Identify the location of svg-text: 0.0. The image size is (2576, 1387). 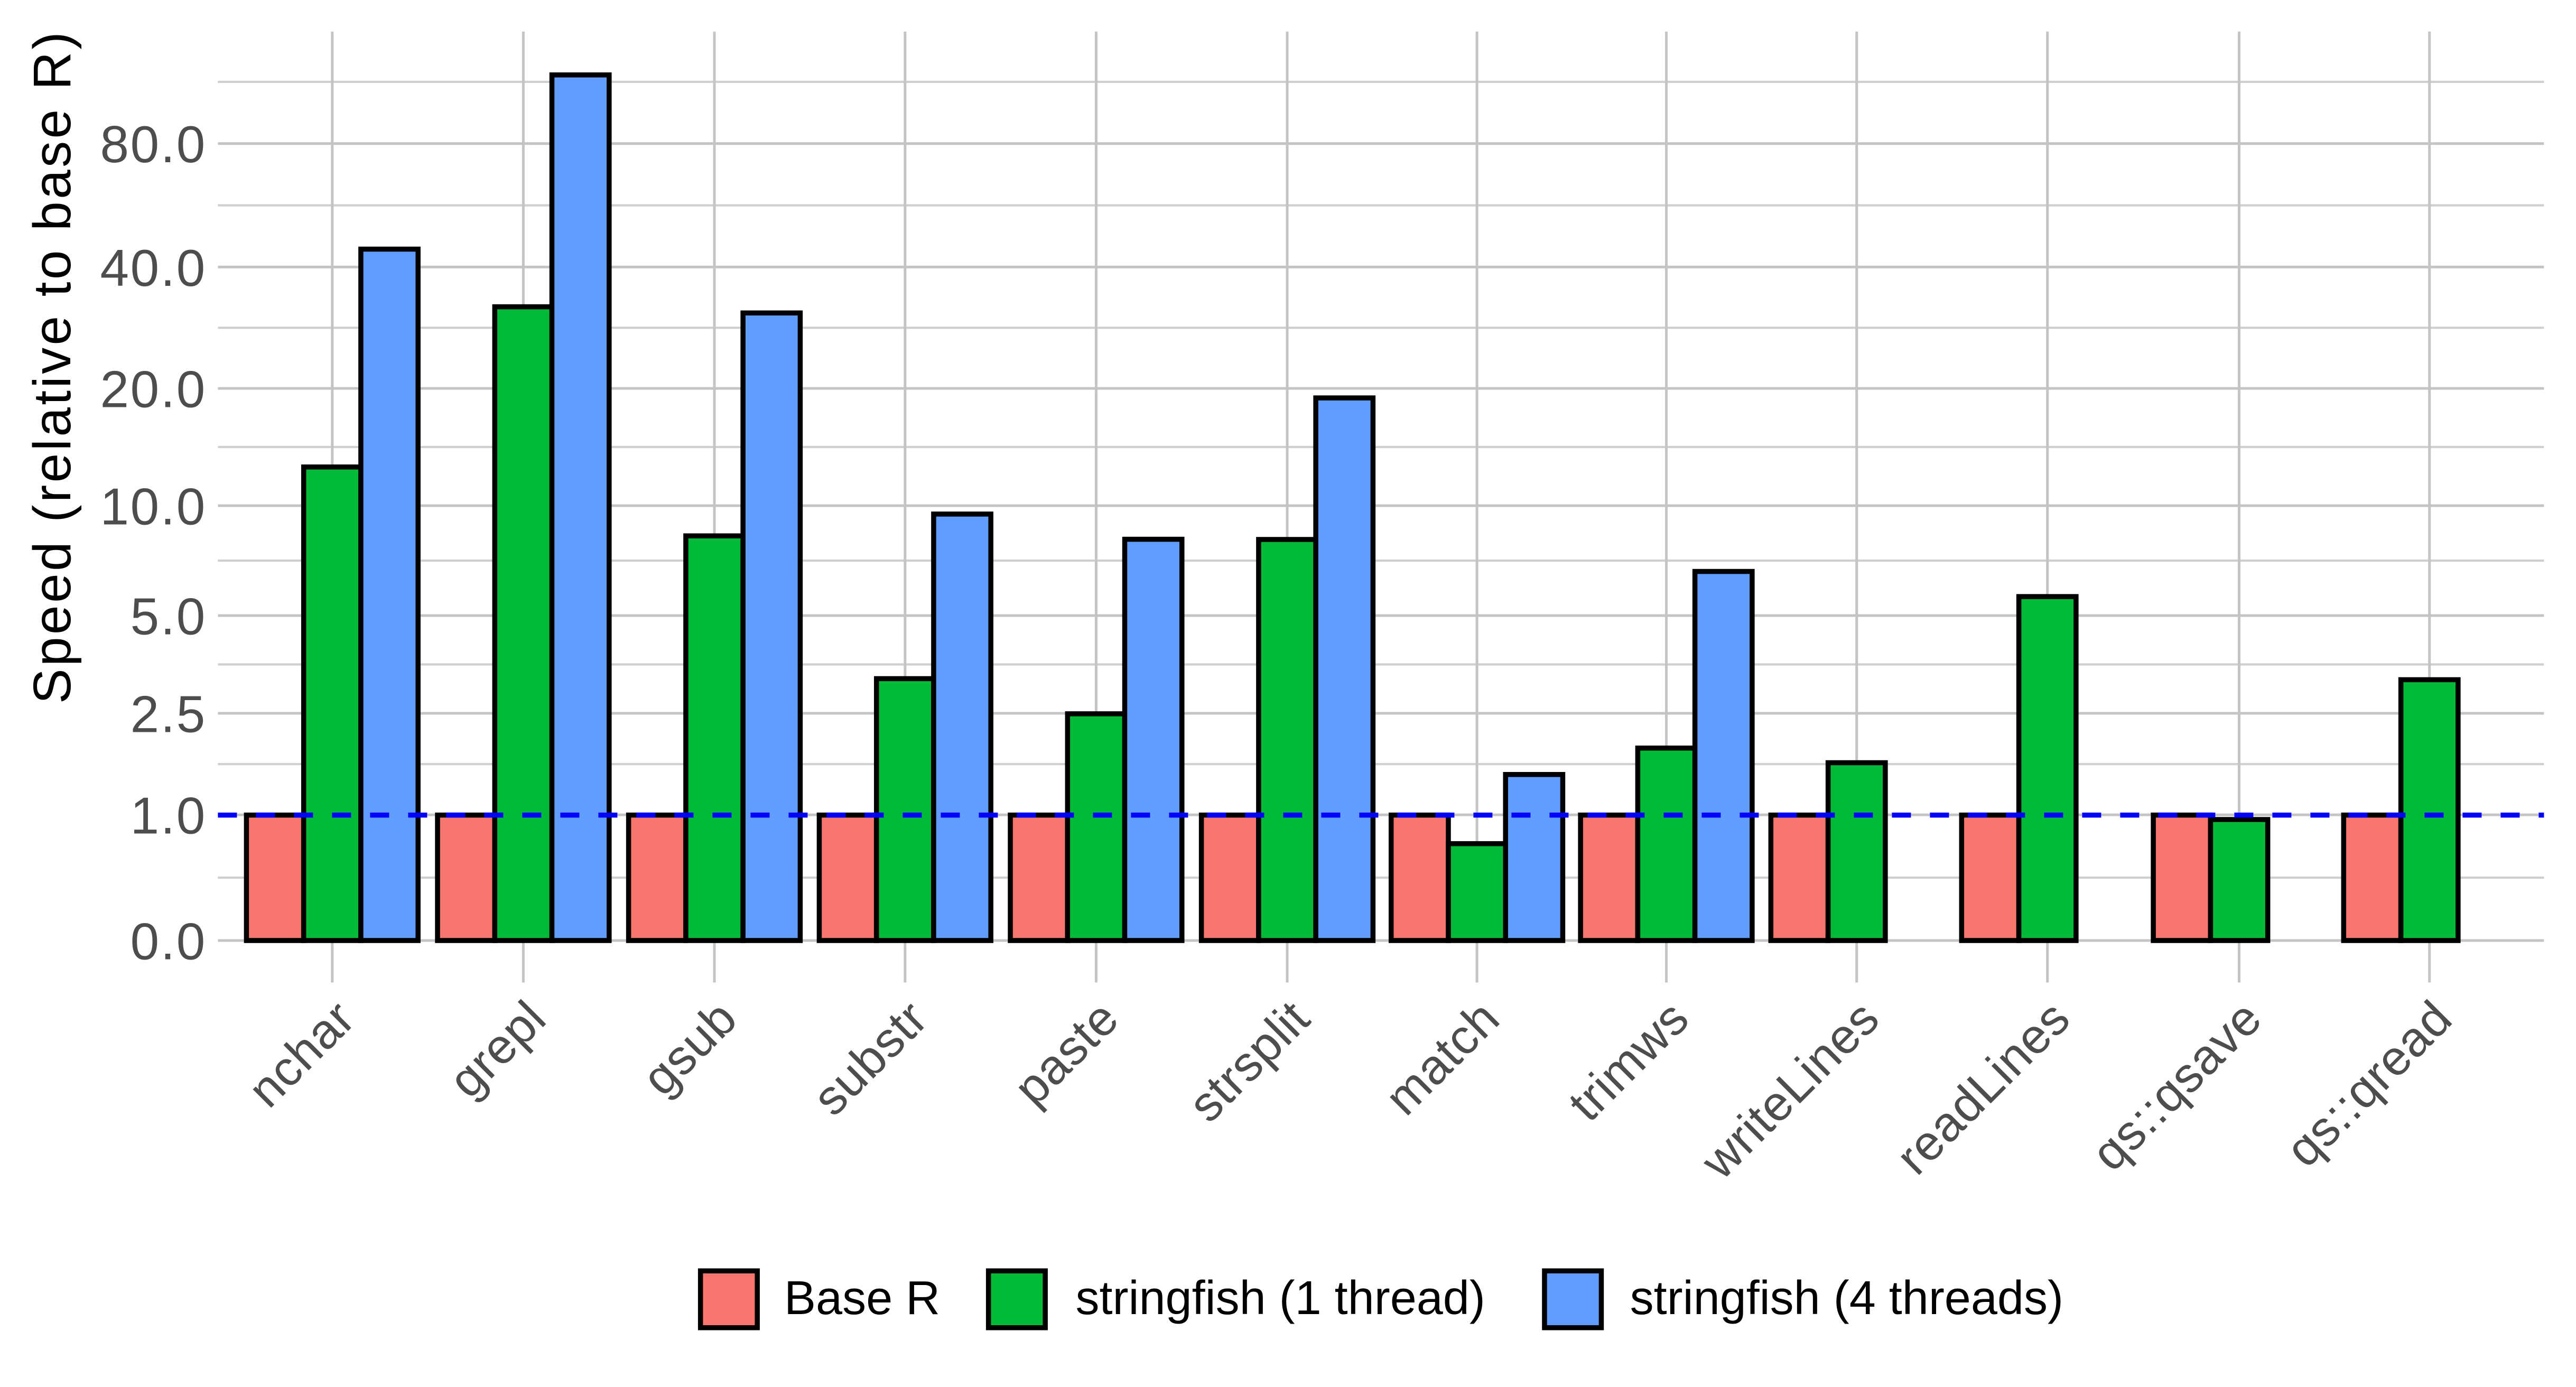
(169, 942).